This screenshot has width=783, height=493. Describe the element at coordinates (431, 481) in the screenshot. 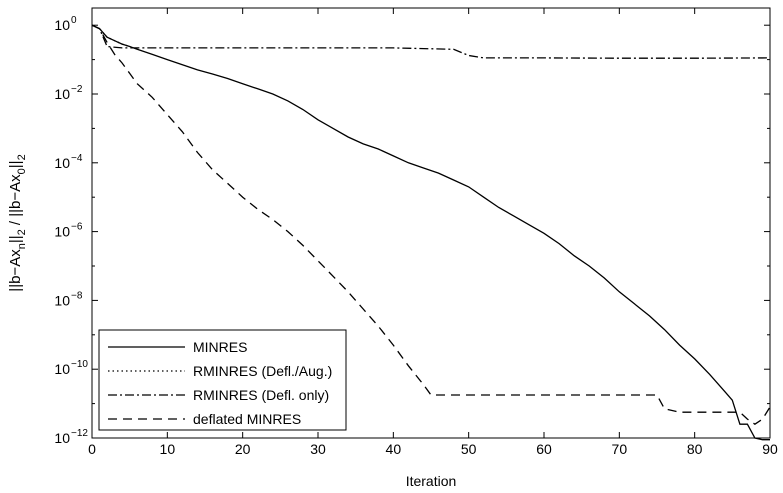

I see `x-axis-label: Iteration` at that location.